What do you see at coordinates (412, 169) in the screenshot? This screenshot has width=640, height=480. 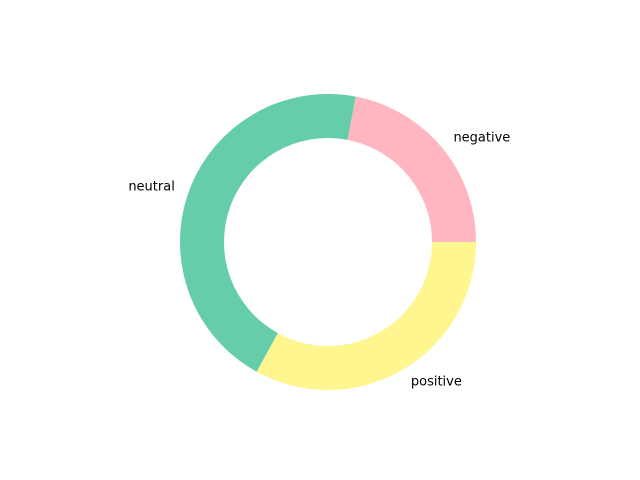 I see `donut-slice-negative` at bounding box center [412, 169].